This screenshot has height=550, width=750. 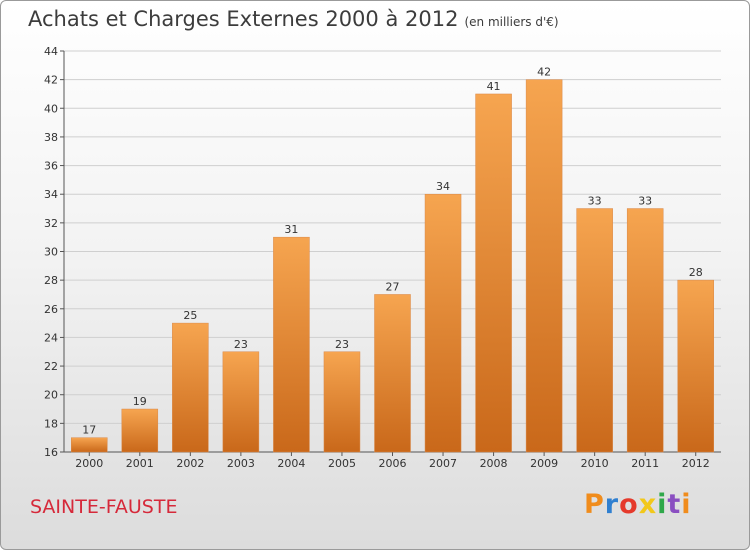 What do you see at coordinates (392, 373) in the screenshot?
I see `bar-2006` at bounding box center [392, 373].